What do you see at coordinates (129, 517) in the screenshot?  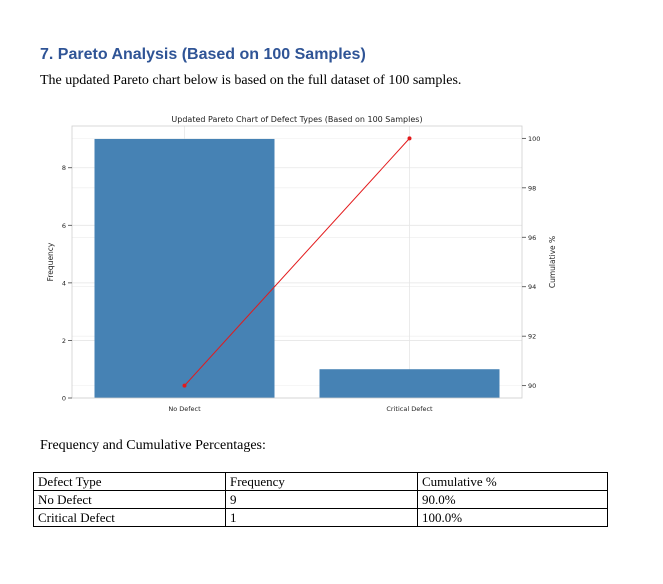 I see `cell-defect-type: Critical Defect` at bounding box center [129, 517].